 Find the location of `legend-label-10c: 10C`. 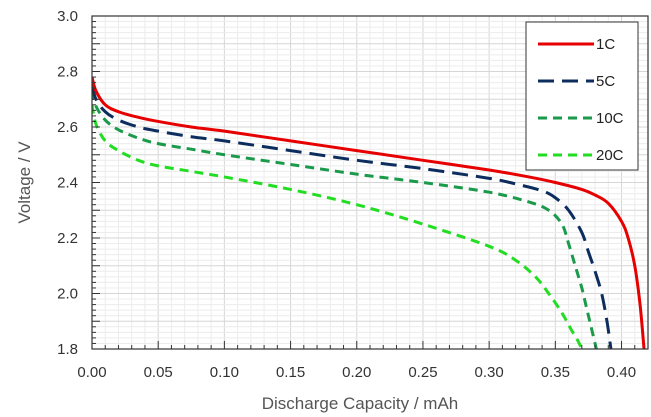

legend-label-10c: 10C is located at coordinates (610, 118).